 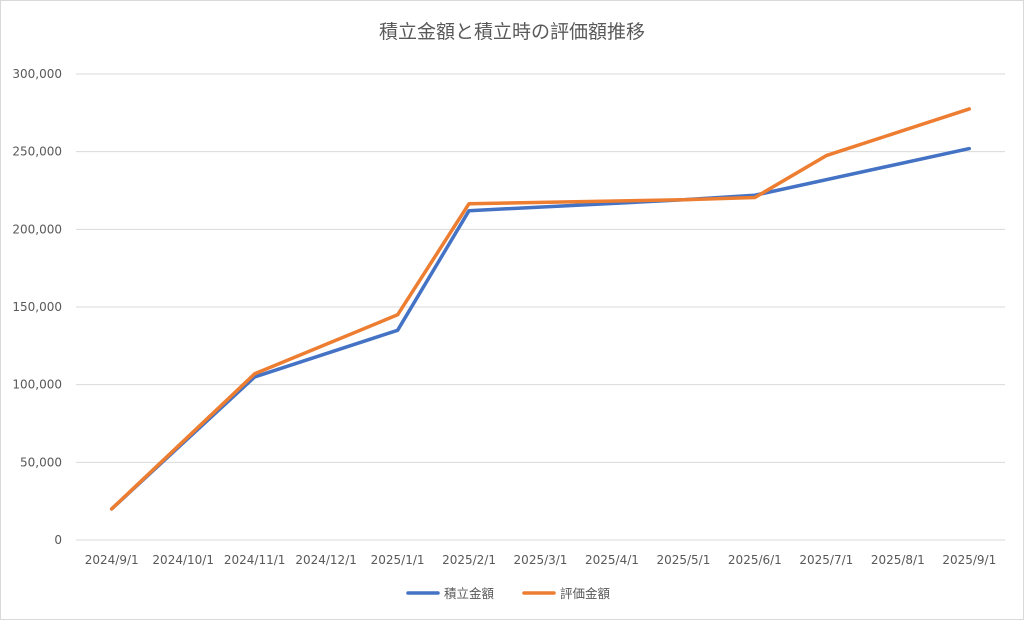 What do you see at coordinates (255, 560) in the screenshot?
I see `x-tick-label: 2024/11/1` at bounding box center [255, 560].